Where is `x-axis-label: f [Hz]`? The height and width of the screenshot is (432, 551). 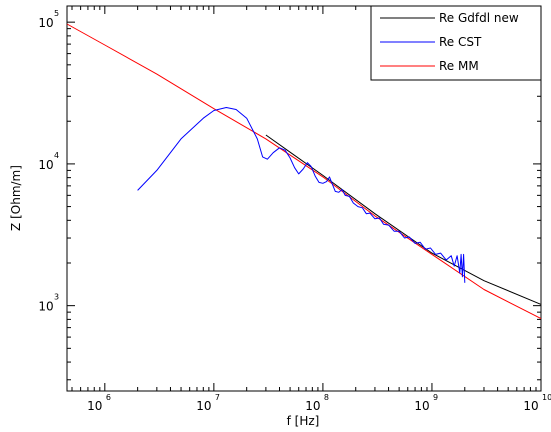
x-axis-label: f [Hz] is located at coordinates (303, 421).